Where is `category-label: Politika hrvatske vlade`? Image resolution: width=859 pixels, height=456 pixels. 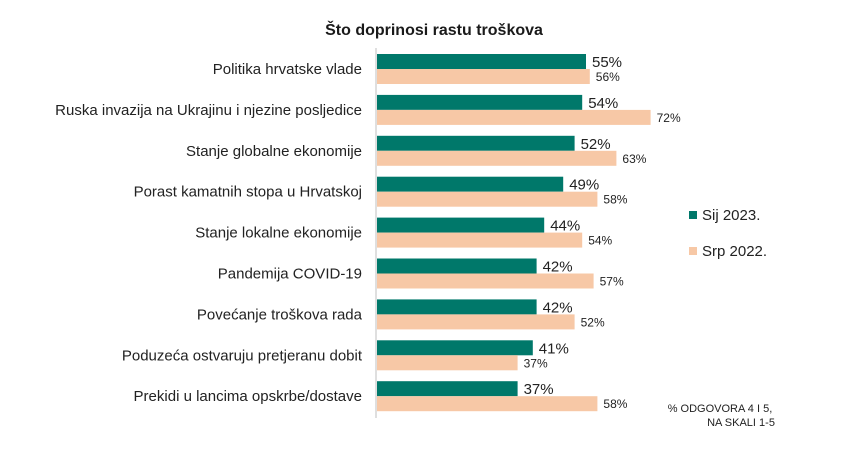 category-label: Politika hrvatske vlade is located at coordinates (287, 69).